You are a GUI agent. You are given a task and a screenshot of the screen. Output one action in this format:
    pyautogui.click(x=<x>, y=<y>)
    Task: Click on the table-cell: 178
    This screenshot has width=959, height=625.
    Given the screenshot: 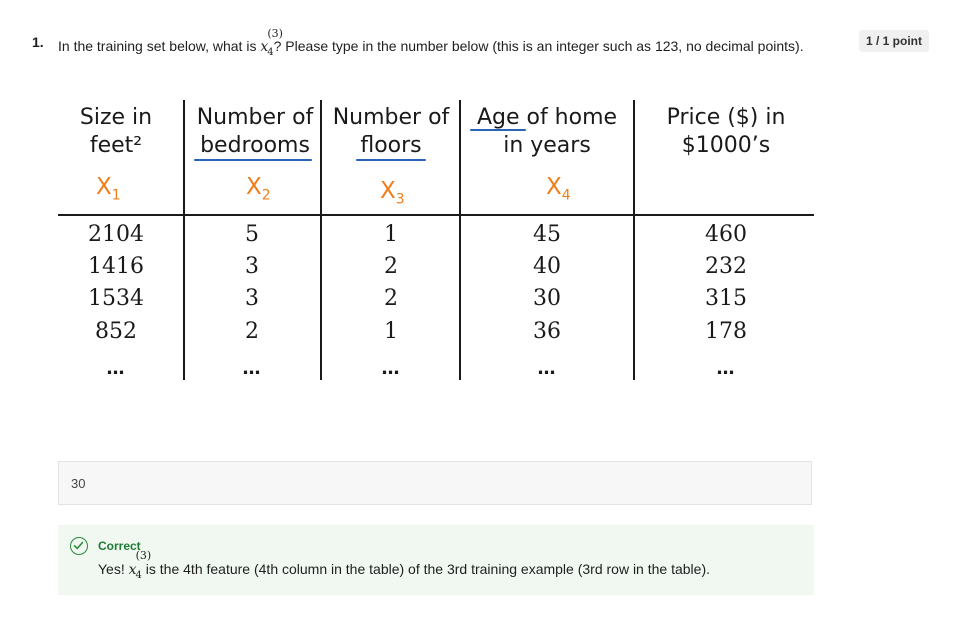 What is the action you would take?
    pyautogui.click(x=726, y=331)
    